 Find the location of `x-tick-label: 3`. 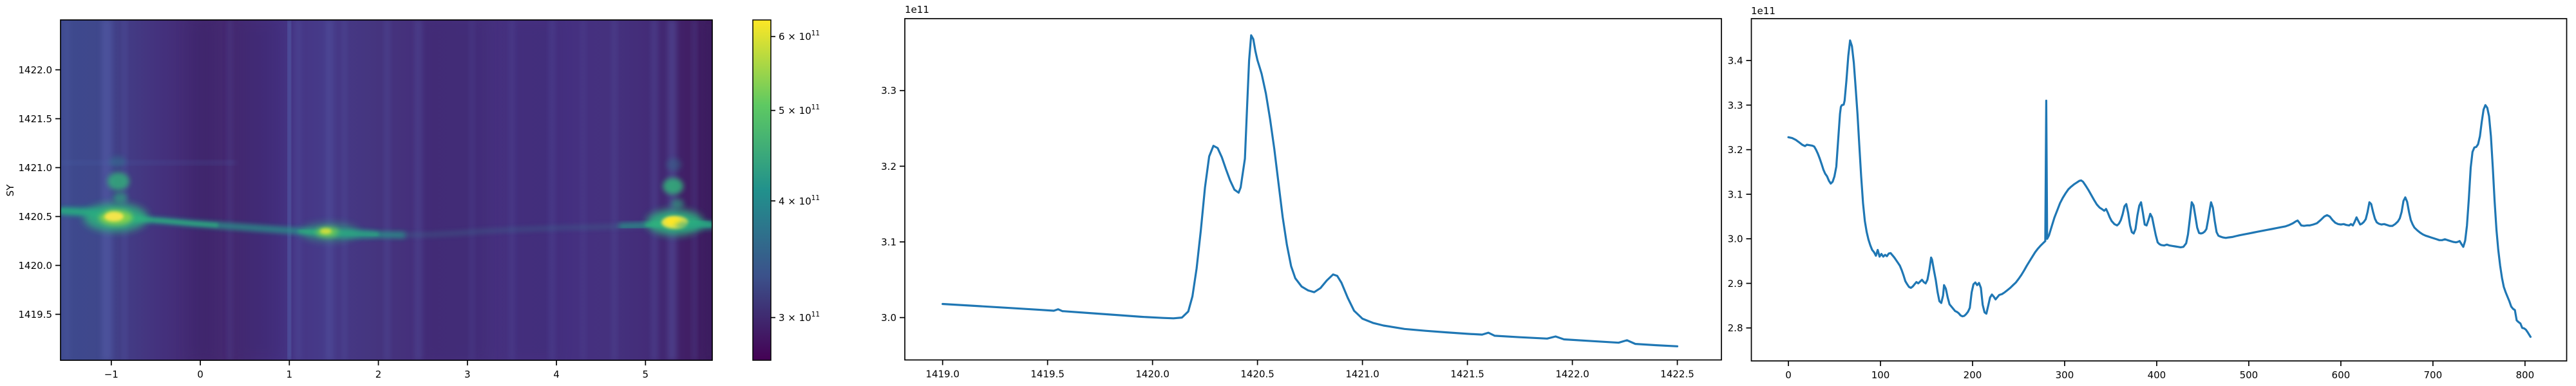

x-tick-label: 3 is located at coordinates (467, 374).